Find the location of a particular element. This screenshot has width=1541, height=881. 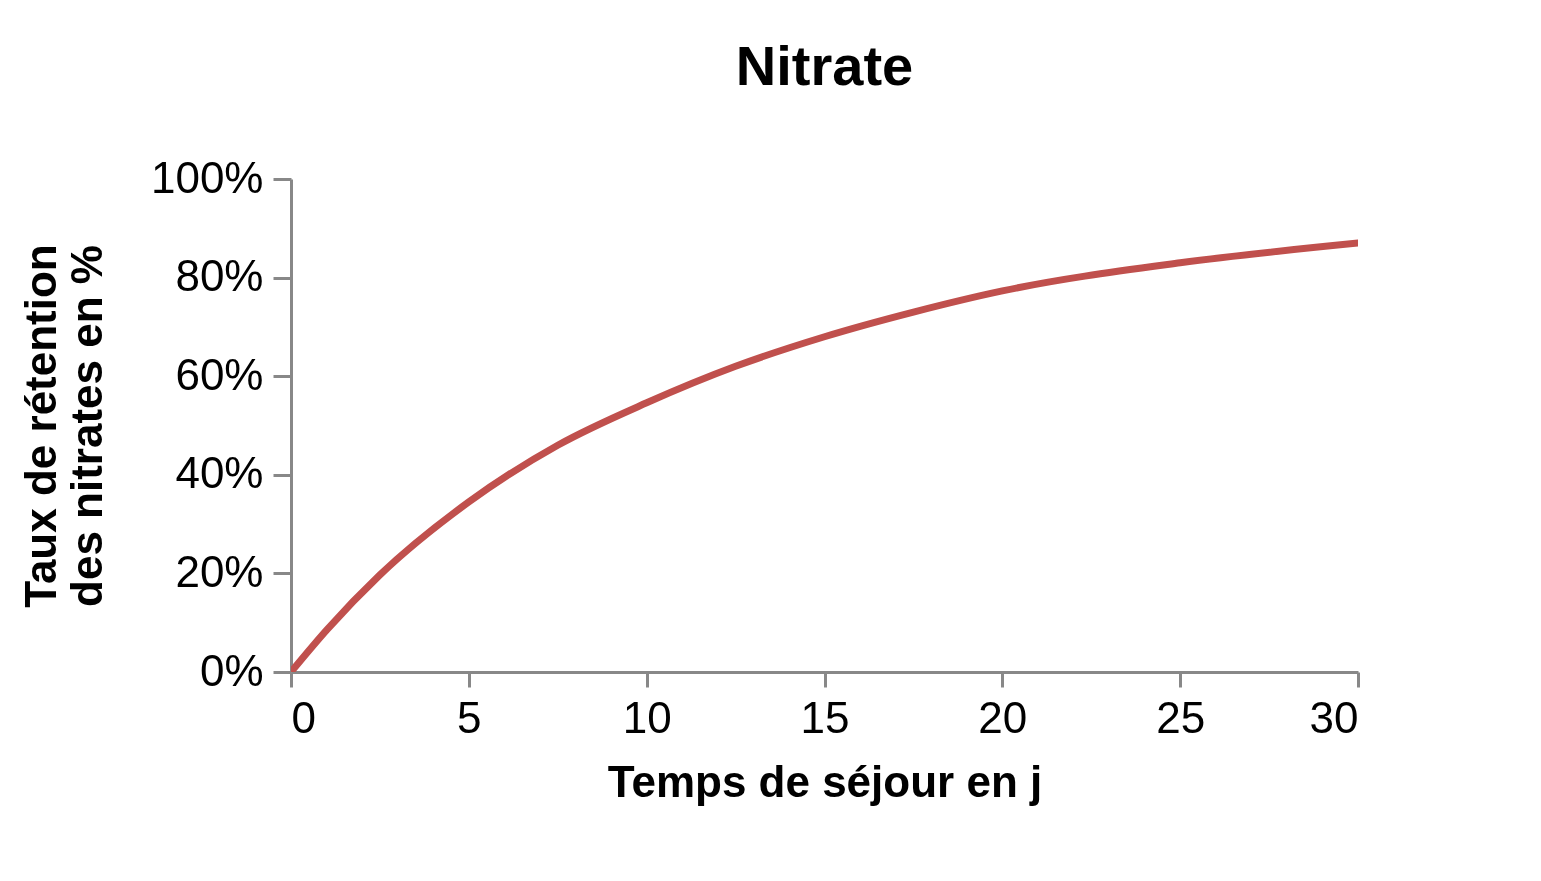

y-tick-label: 20% is located at coordinates (219, 571).